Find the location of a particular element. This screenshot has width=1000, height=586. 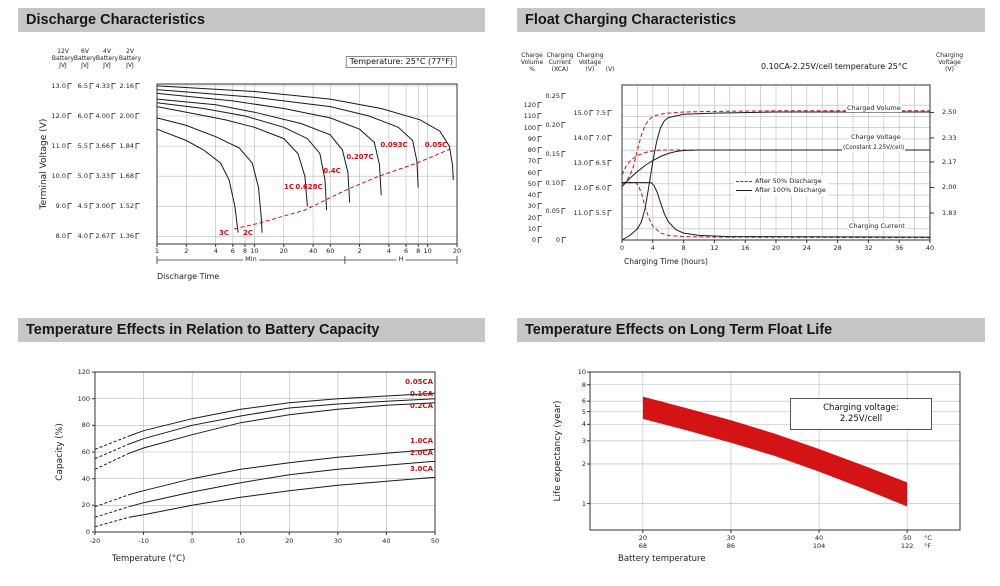

series-0-207c is located at coordinates (269, 144).